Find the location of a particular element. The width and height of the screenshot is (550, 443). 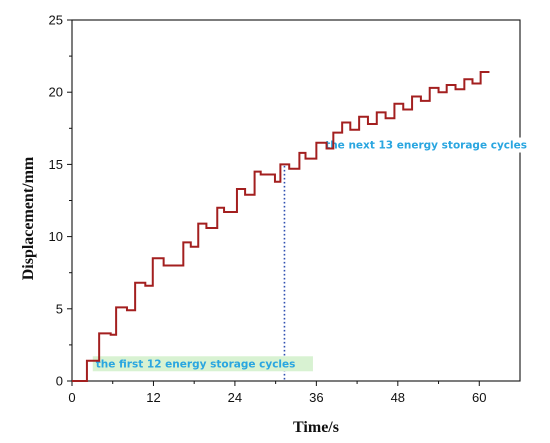

x-tick-label: 48 is located at coordinates (398, 397).